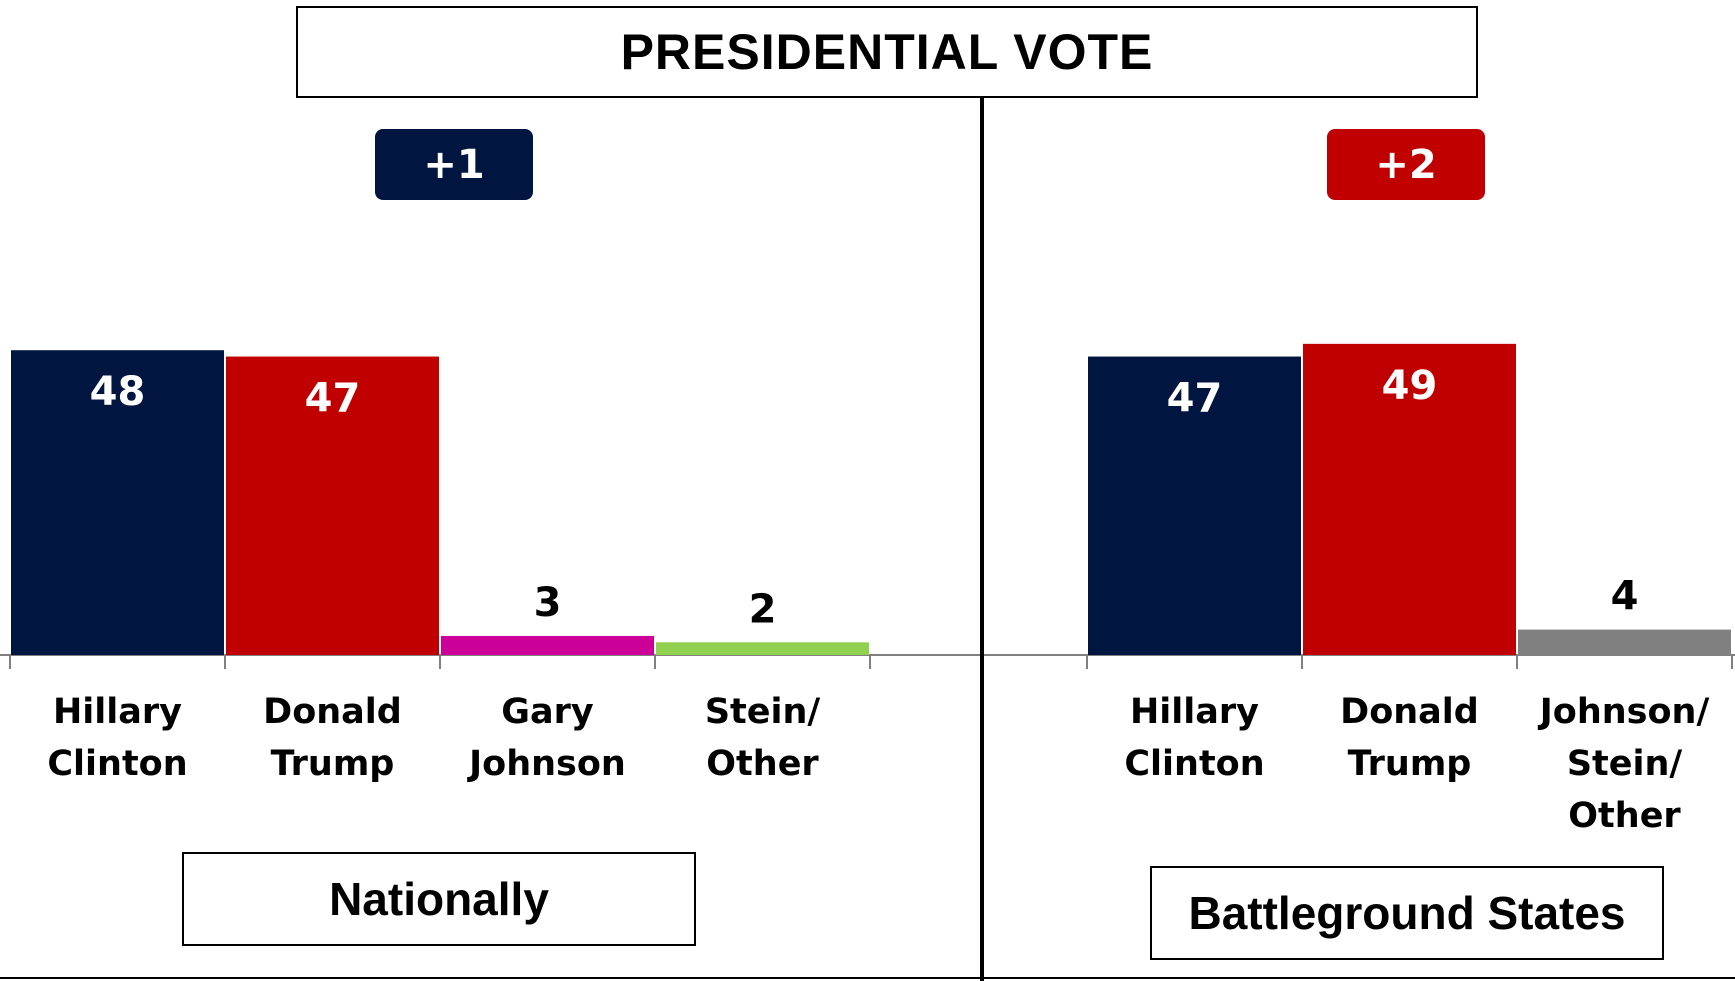  Describe the element at coordinates (1406, 164) in the screenshot. I see `battleground-margin-badge: +2` at that location.